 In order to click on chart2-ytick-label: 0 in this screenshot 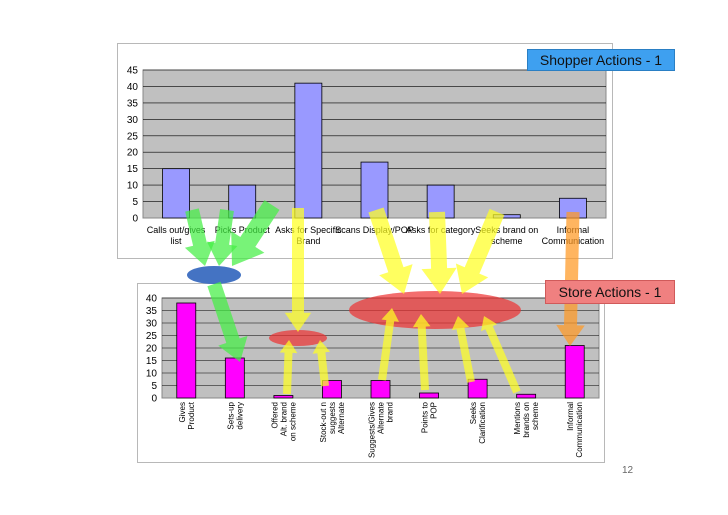, I will do `click(154, 399)`.